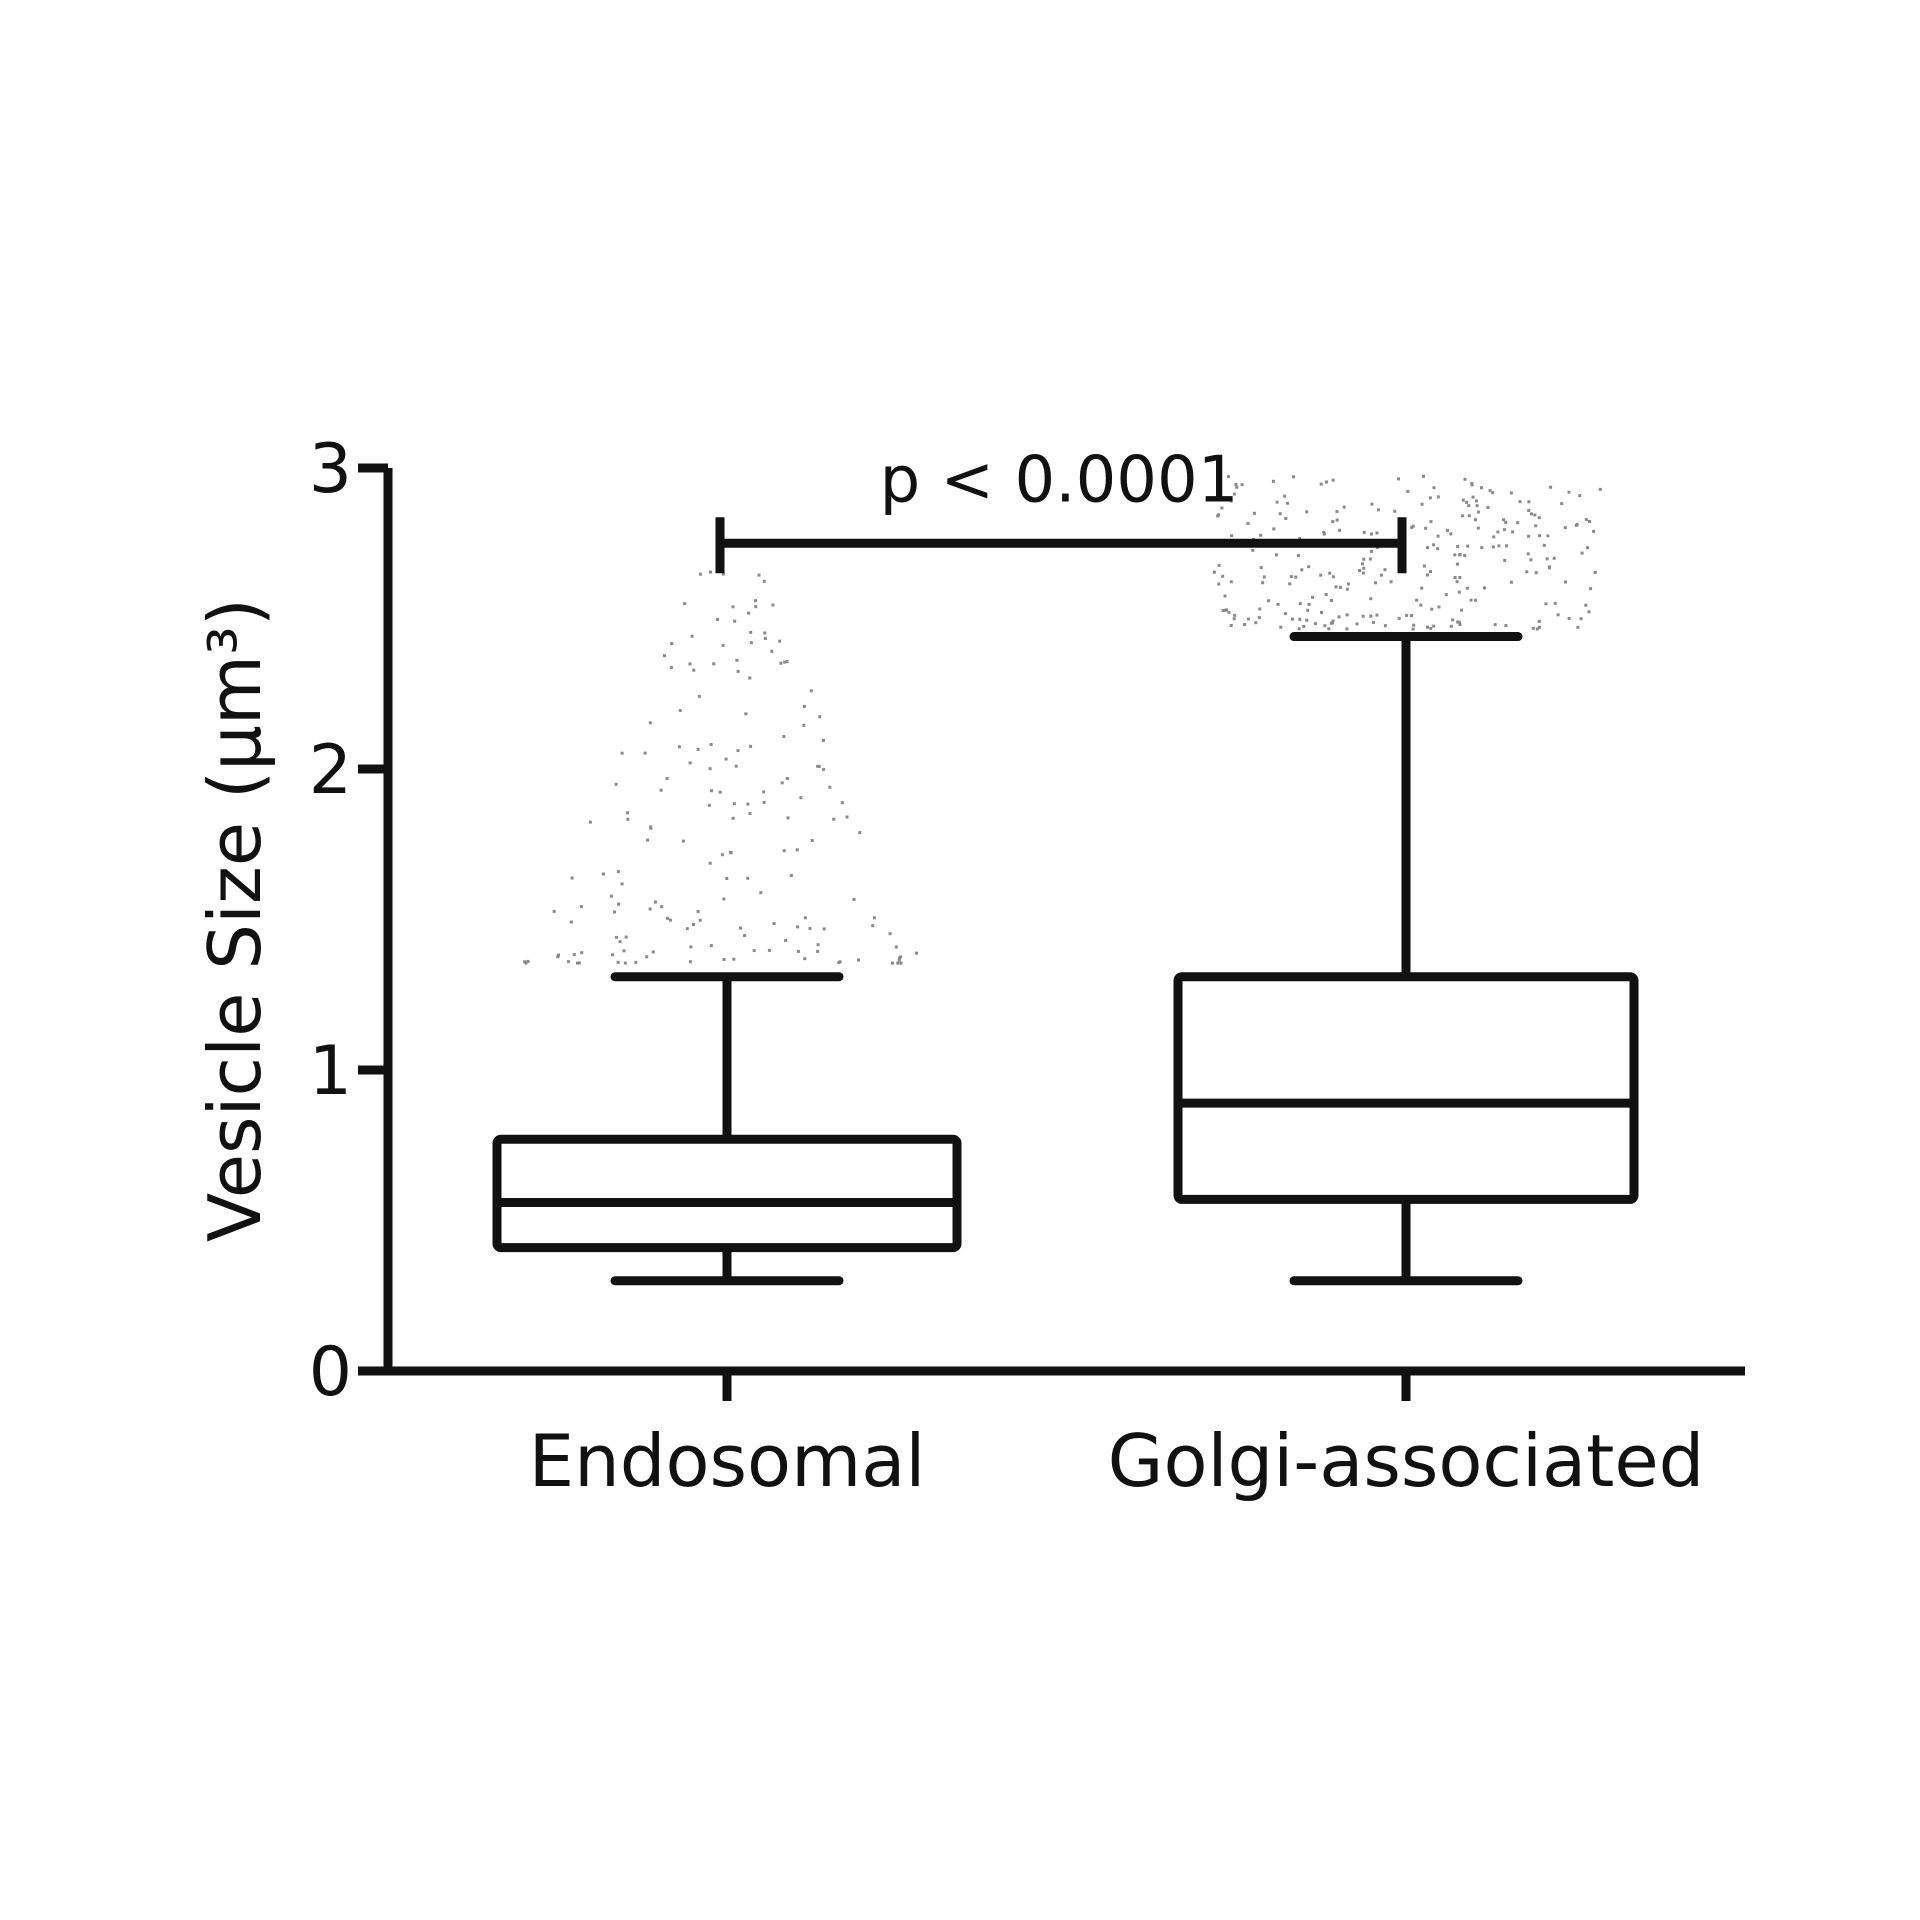 The width and height of the screenshot is (1920, 1920). Describe the element at coordinates (330, 1372) in the screenshot. I see `y-tick-label: 0` at that location.